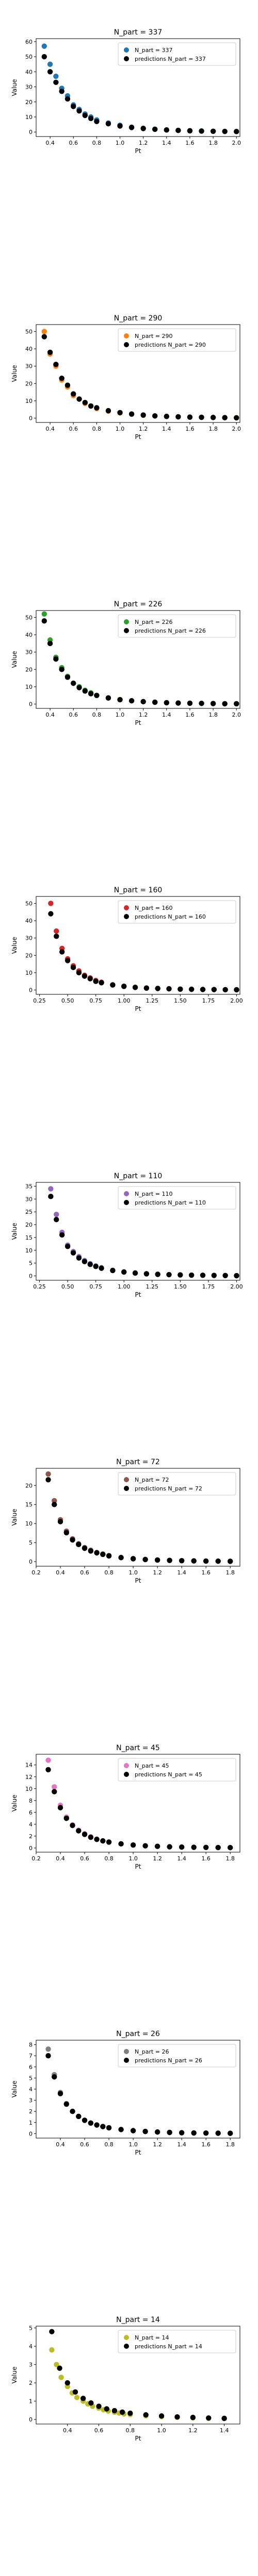 Image resolution: width=258 pixels, height=2576 pixels. I want to click on x-tick-label: 1.4, so click(224, 2430).